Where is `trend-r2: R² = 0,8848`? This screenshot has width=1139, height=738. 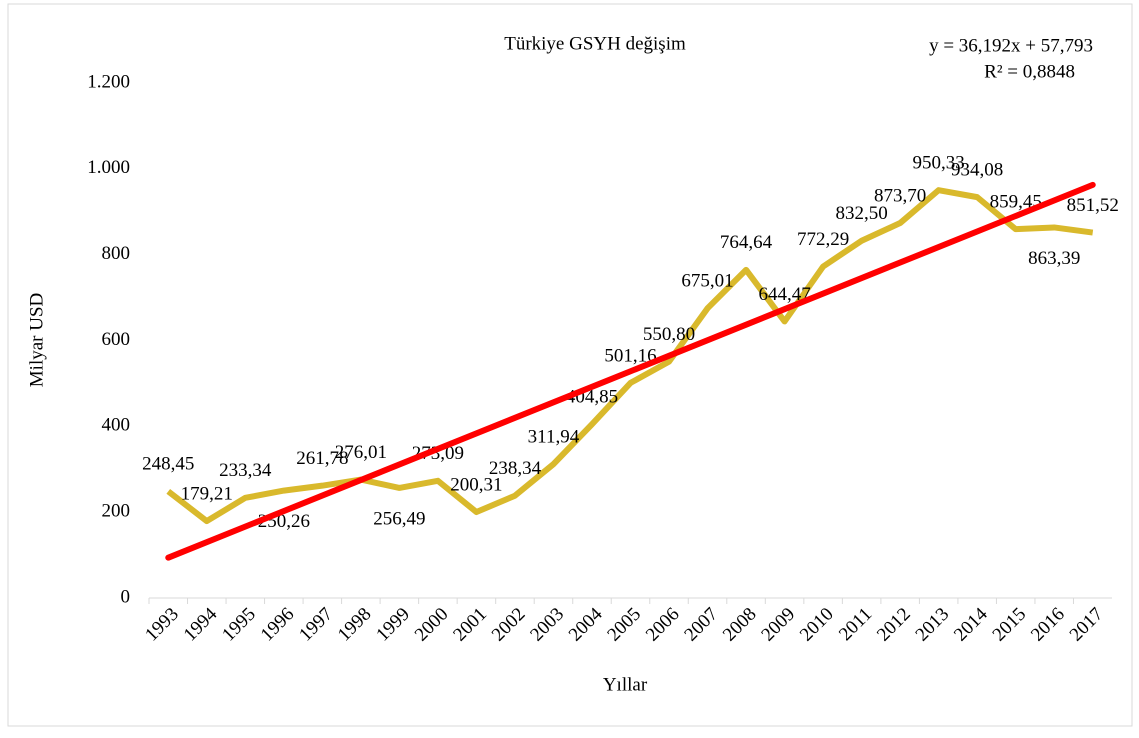
trend-r2: R² = 0,8848 is located at coordinates (1029, 71).